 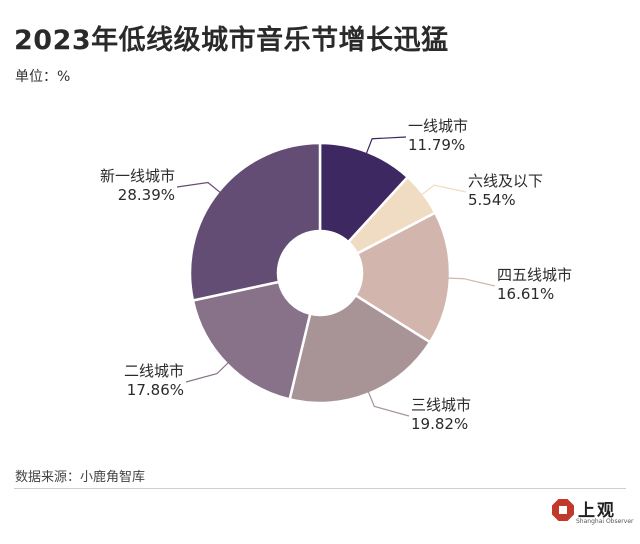 I want to click on source-note: 数据来源：小鹿角智库, so click(x=80, y=477).